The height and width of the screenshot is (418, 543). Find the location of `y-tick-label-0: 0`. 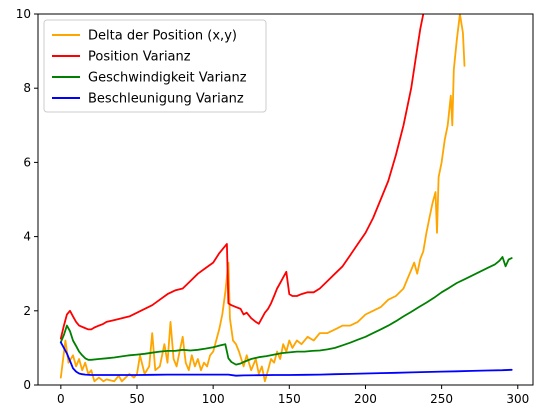

y-tick-label-0: 0 is located at coordinates (27, 385).